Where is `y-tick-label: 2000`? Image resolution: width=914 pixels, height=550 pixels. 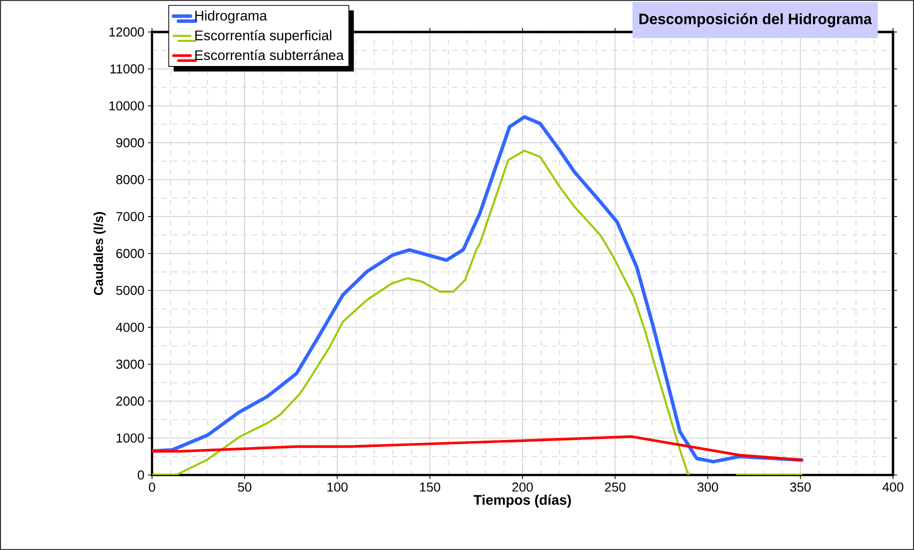
y-tick-label: 2000 is located at coordinates (130, 401).